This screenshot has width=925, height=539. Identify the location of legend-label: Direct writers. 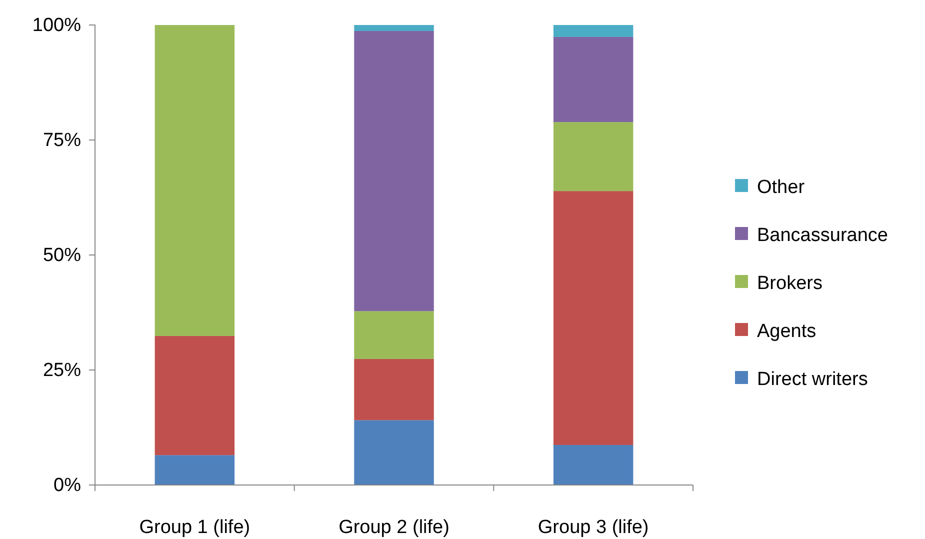
(812, 379).